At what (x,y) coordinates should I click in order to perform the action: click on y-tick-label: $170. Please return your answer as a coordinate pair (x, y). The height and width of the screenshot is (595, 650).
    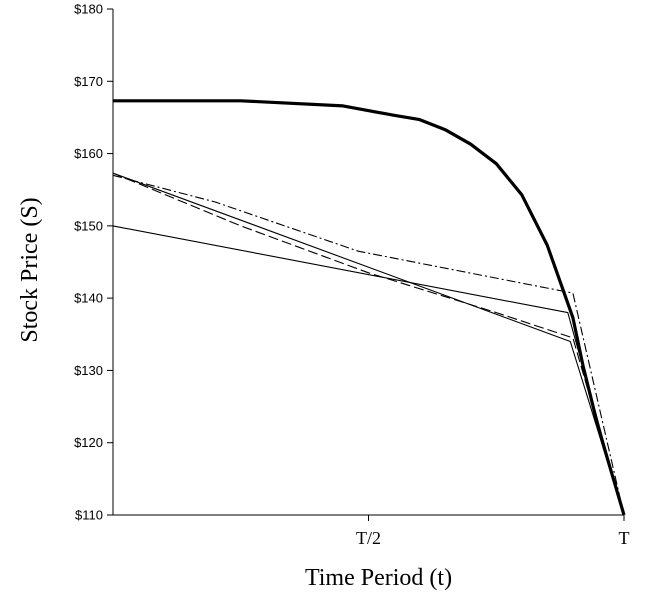
    Looking at the image, I should click on (88, 81).